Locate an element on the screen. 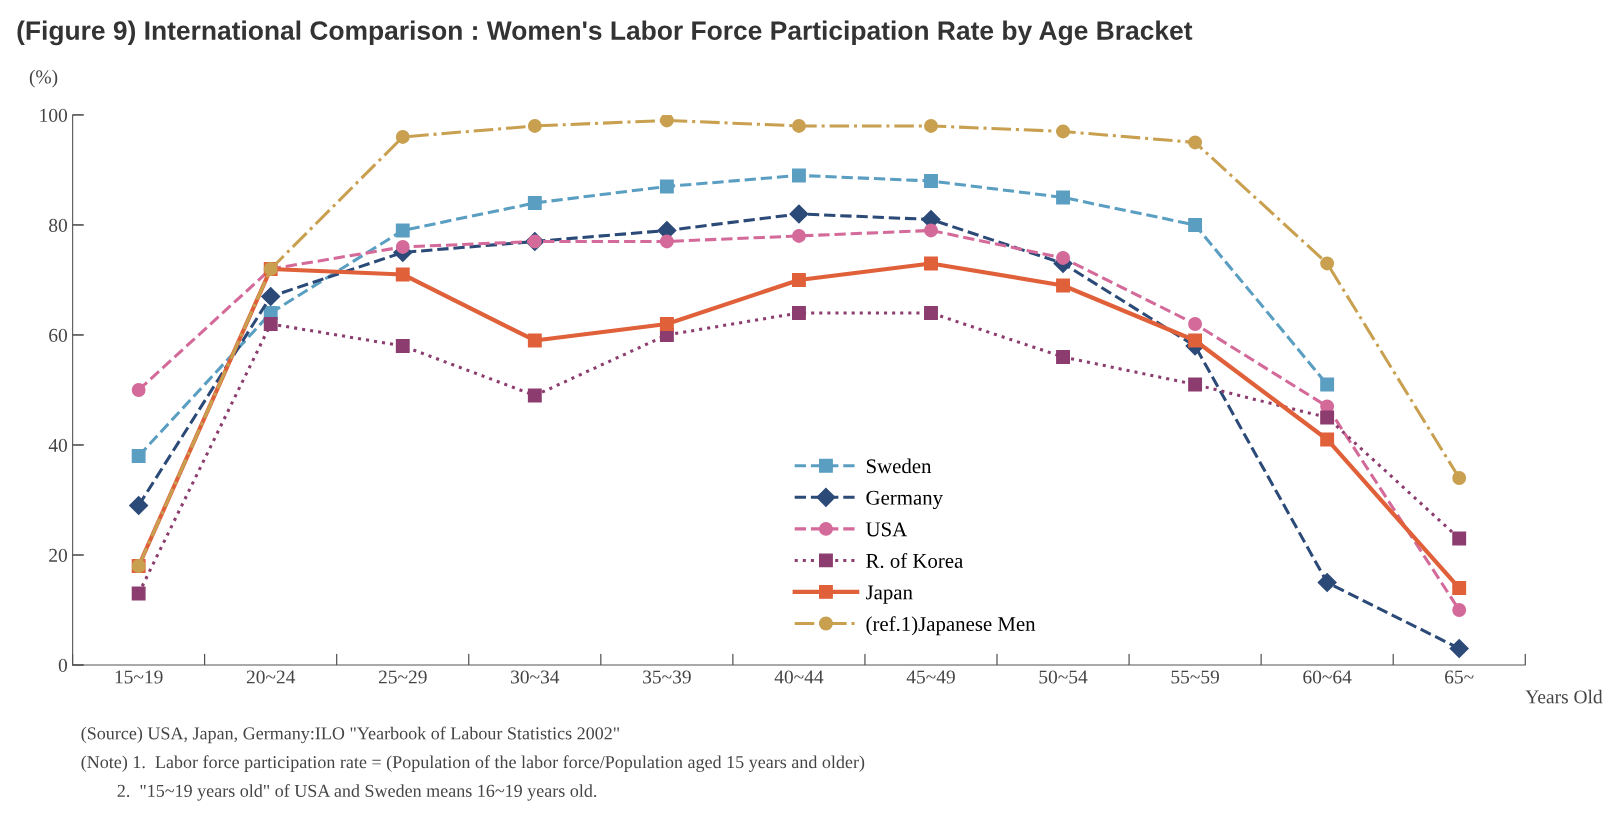 The height and width of the screenshot is (821, 1614). x-tick-label: 25~29 is located at coordinates (402, 677).